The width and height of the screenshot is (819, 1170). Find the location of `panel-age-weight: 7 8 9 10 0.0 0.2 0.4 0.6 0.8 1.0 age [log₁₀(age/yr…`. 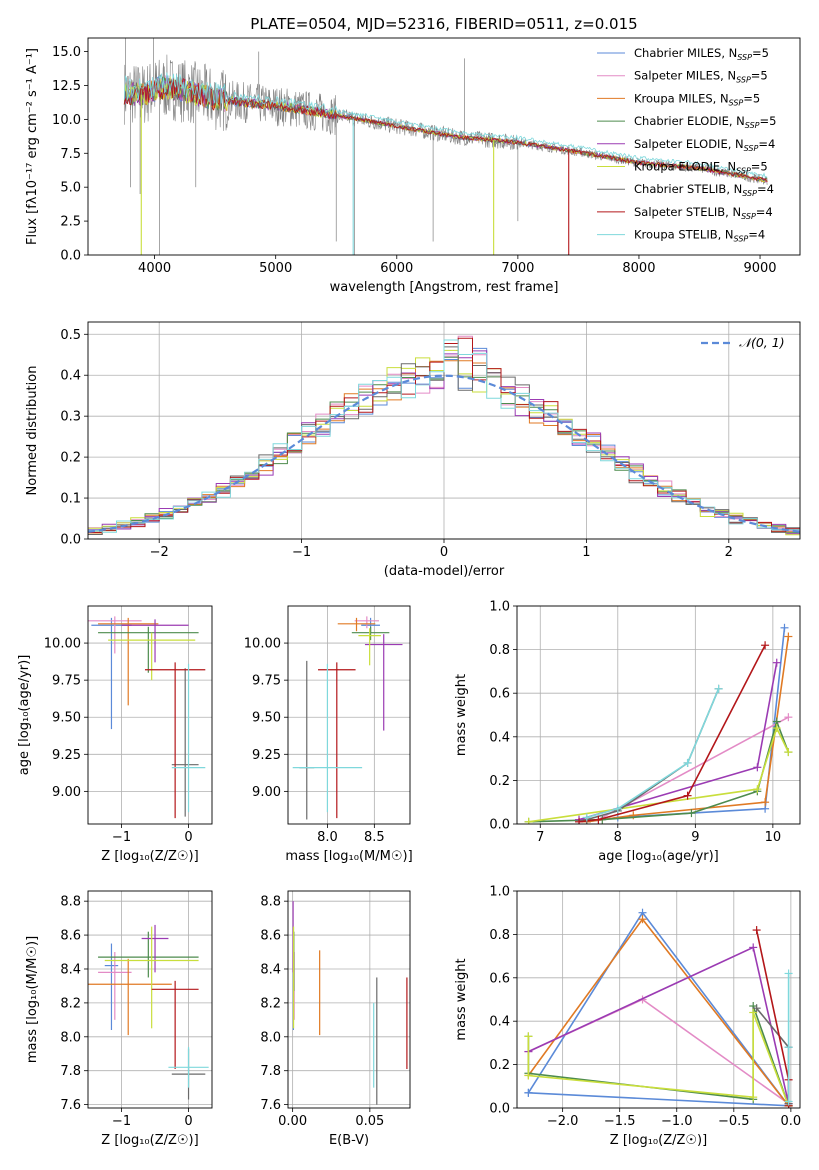

panel-age-weight: 7 8 9 10 0.0 0.2 0.4 0.6 0.8 1.0 age [log₁₀(age/yr… is located at coordinates (627, 732).